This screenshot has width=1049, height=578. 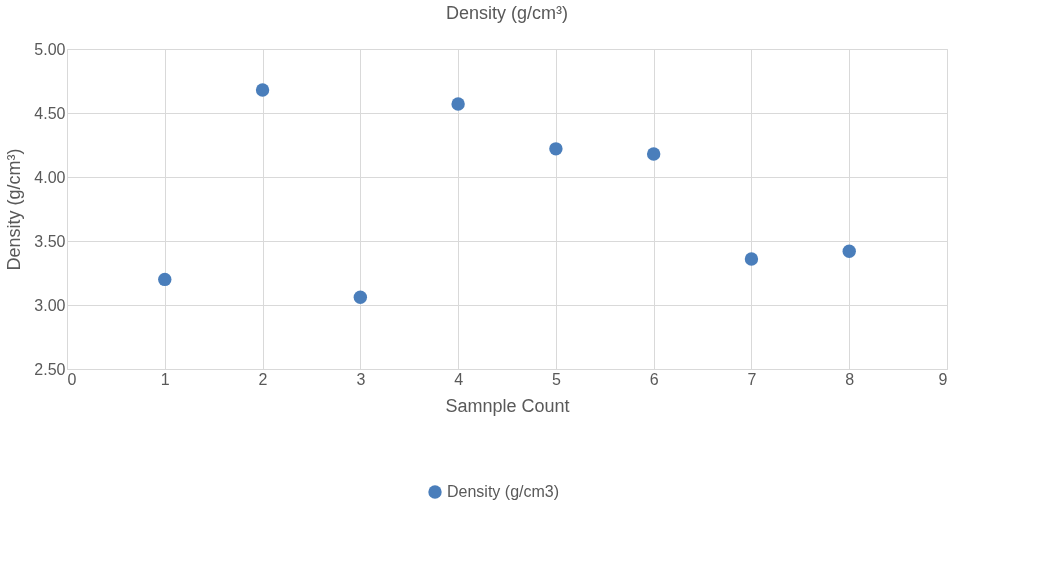 I want to click on x-tick-label: 9, so click(x=943, y=379).